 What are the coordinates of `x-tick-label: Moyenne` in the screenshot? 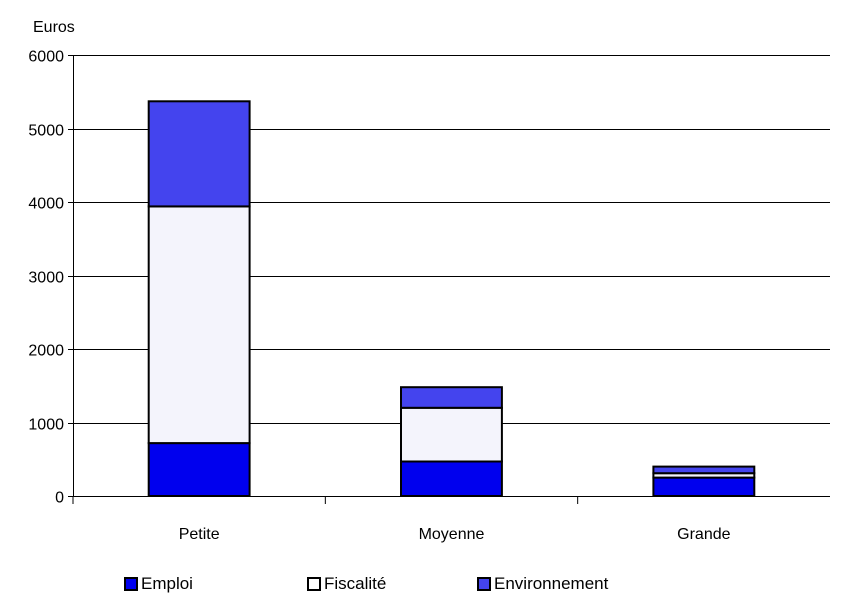 It's located at (452, 534).